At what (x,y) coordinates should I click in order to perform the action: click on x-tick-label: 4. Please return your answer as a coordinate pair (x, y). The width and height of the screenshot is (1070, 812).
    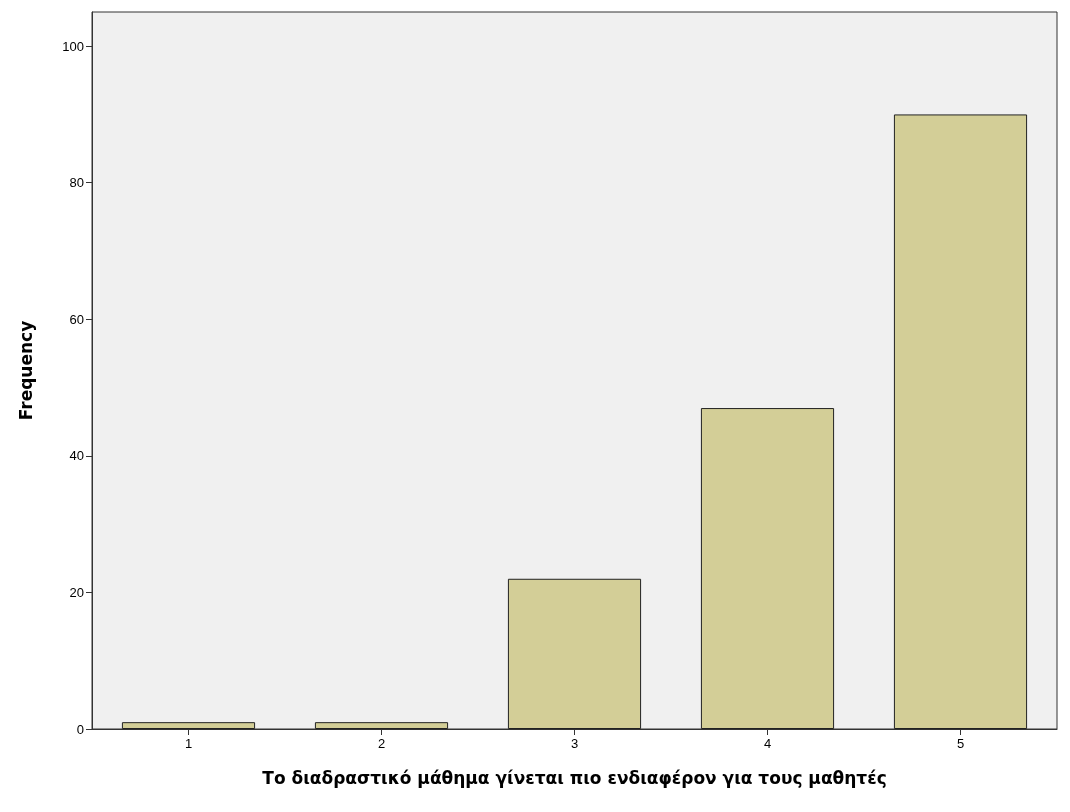
    Looking at the image, I should click on (767, 743).